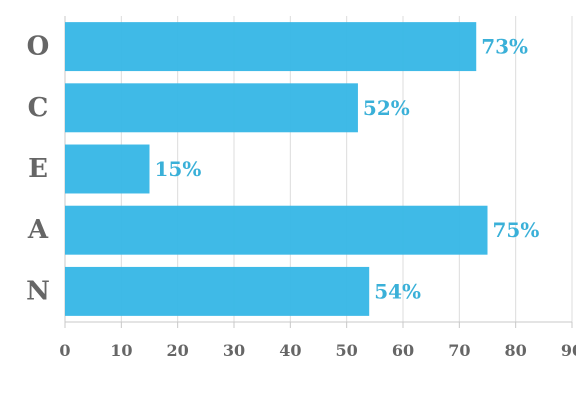 Image resolution: width=576 pixels, height=403 pixels. Describe the element at coordinates (217, 291) in the screenshot. I see `bar-N` at that location.